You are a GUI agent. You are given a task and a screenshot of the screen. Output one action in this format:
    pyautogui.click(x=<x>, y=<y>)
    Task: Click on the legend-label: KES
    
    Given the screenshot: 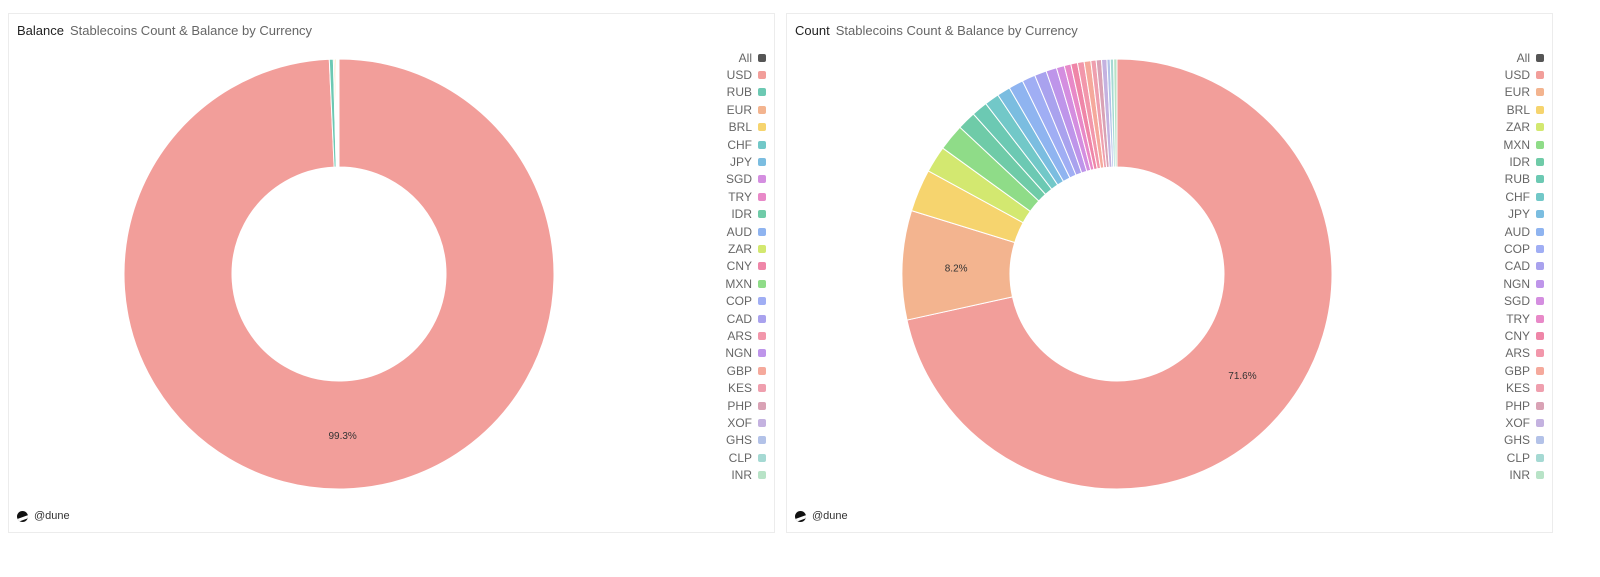 What is the action you would take?
    pyautogui.click(x=1517, y=388)
    